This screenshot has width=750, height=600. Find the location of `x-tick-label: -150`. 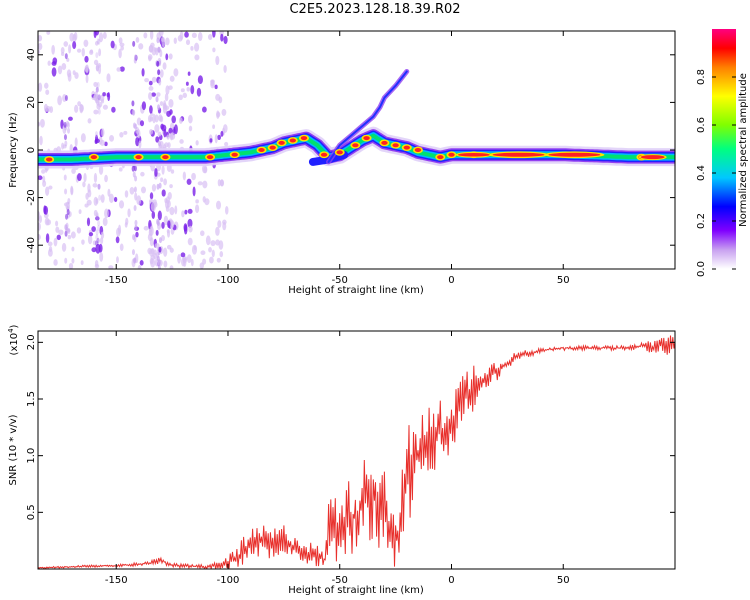

x-tick-label: -150 is located at coordinates (116, 280).